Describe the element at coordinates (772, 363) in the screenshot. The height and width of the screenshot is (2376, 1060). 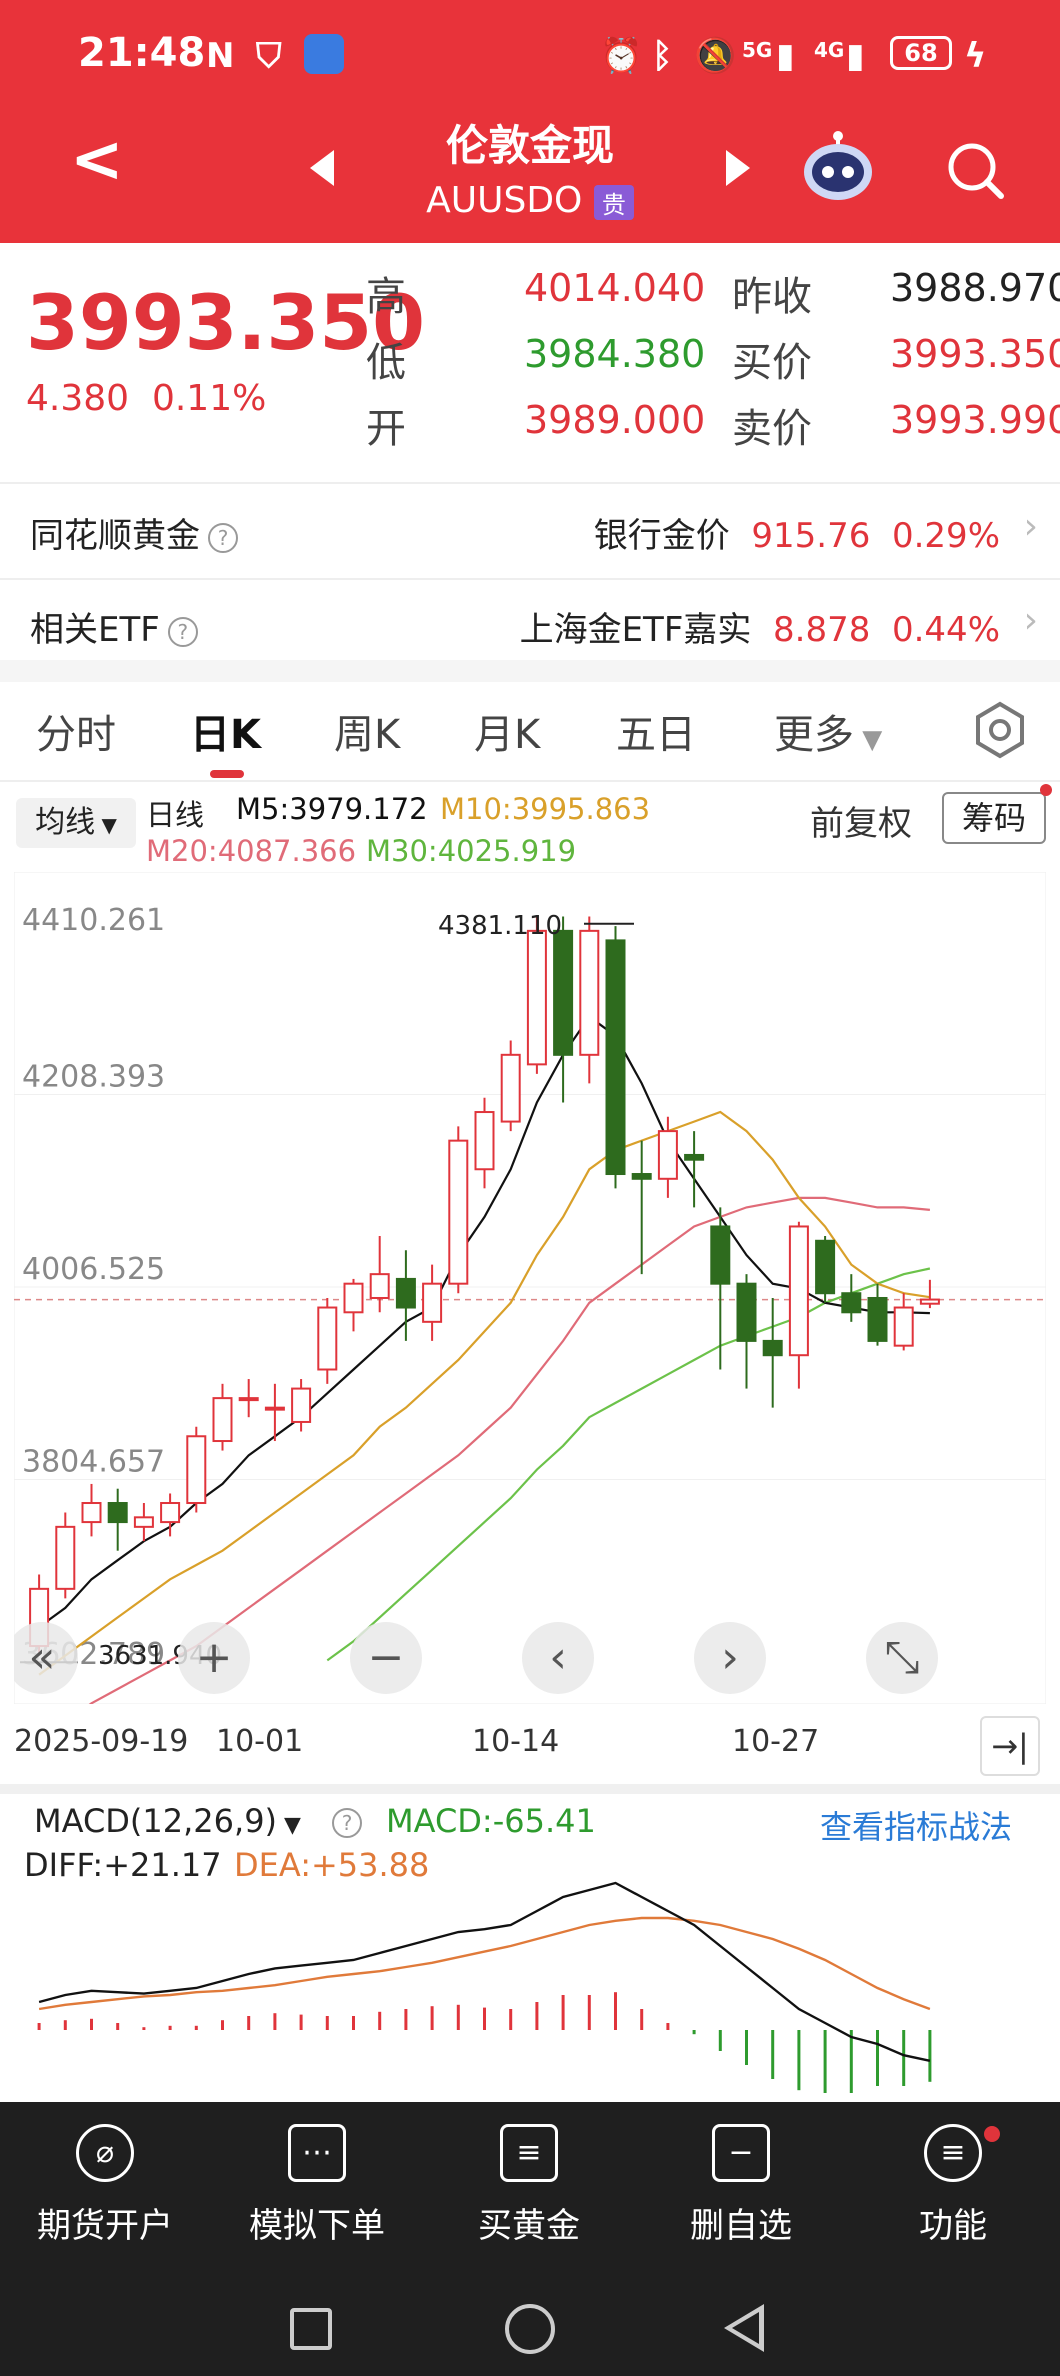
I see `bid-label: 买价` at that location.